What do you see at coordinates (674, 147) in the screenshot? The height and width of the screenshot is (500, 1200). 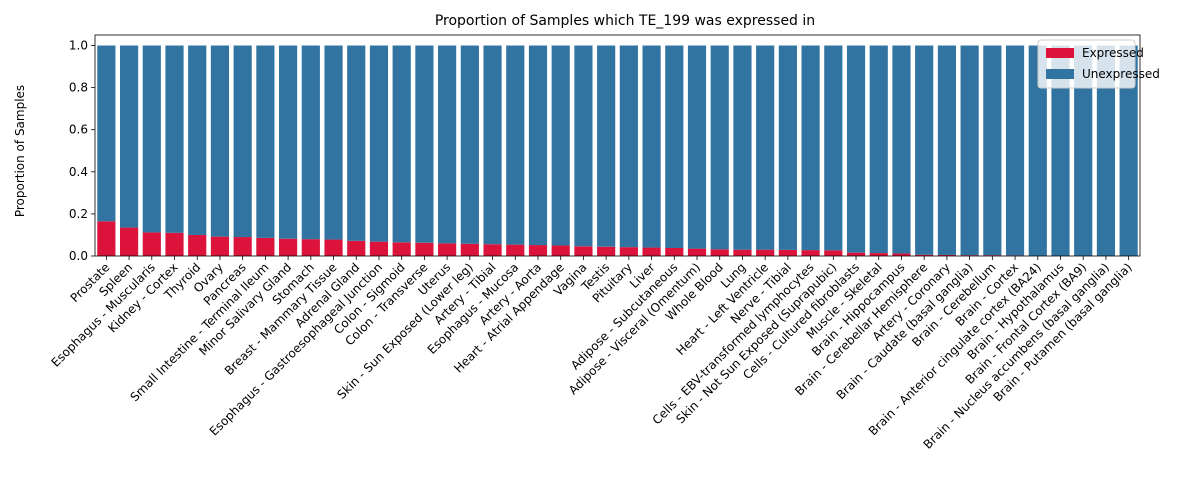 I see `bar-unexpressed-adipose-subcutaneous` at bounding box center [674, 147].